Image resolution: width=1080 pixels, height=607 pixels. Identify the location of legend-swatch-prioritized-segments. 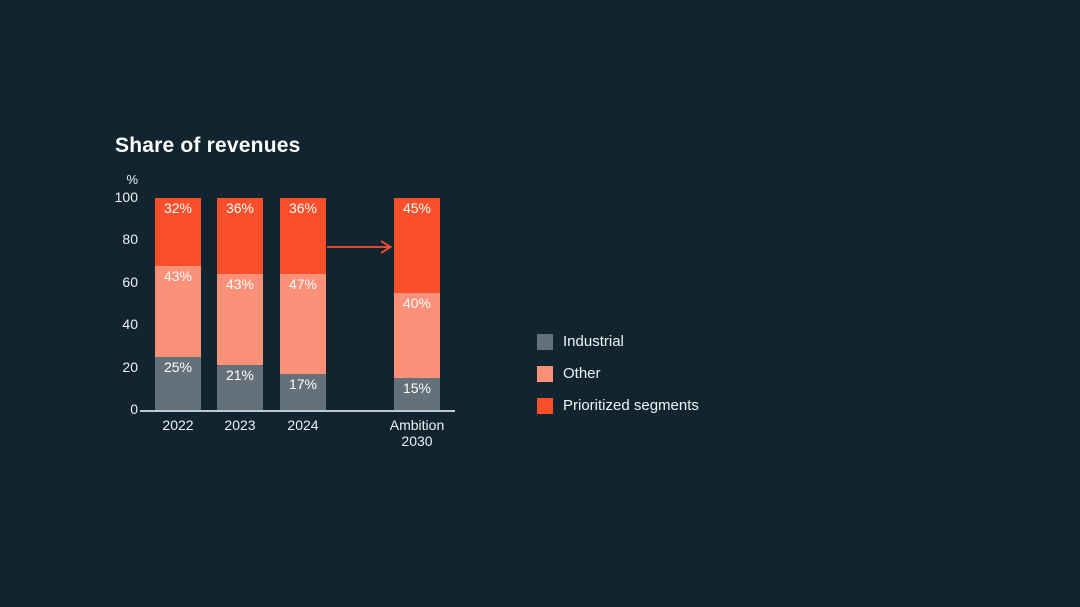
(545, 405).